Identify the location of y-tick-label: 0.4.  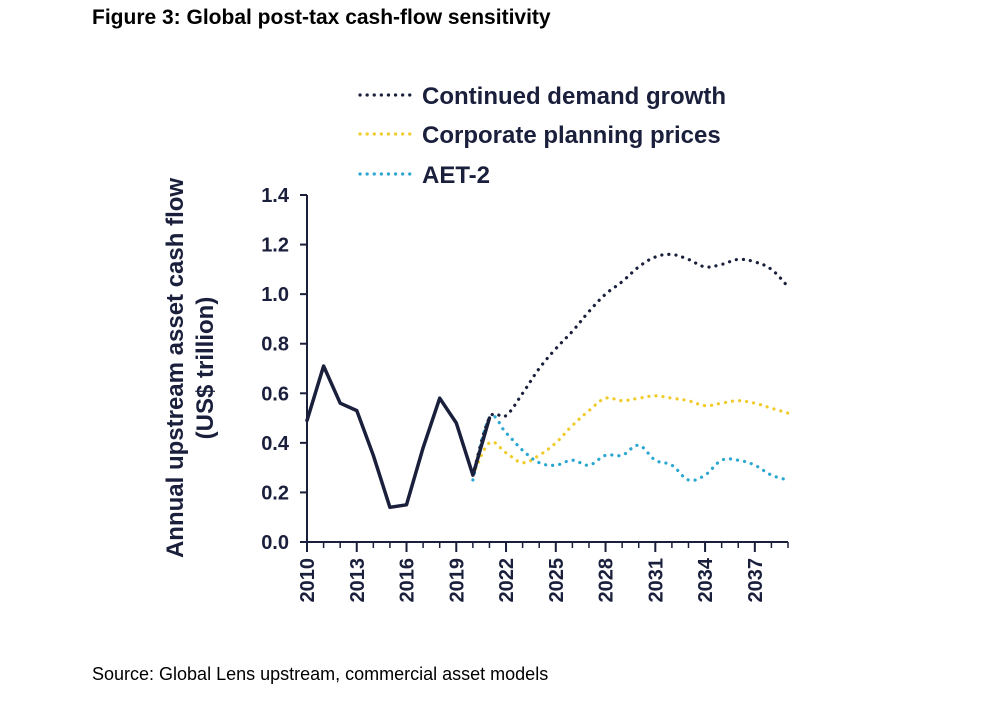
(275, 444).